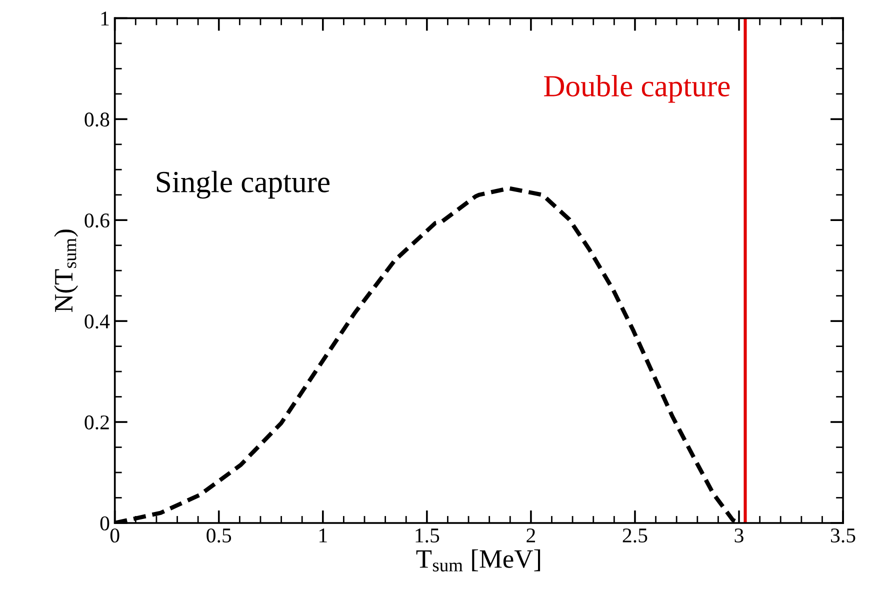 The image size is (870, 606). Describe the element at coordinates (739, 535) in the screenshot. I see `x-tick-label: 3` at that location.